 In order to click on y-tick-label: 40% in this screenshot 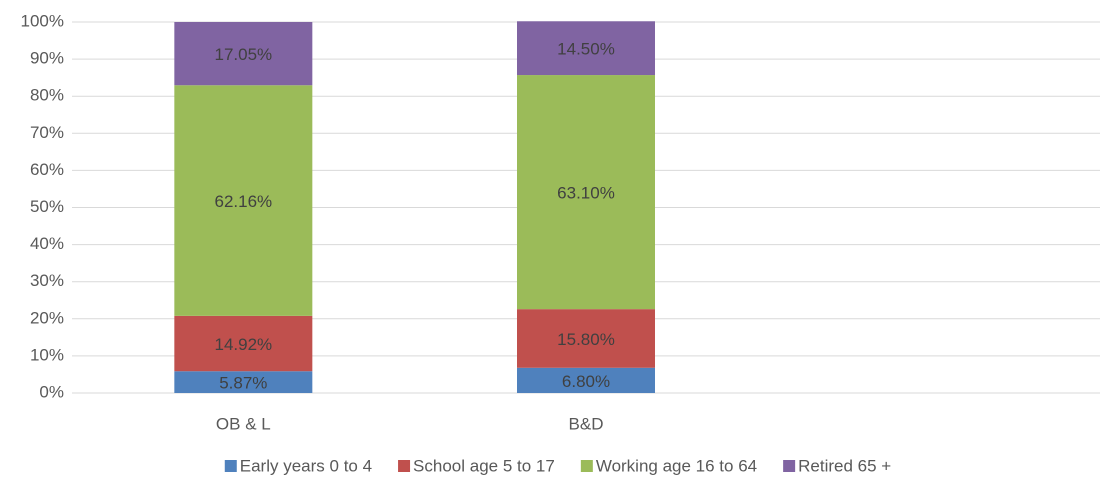, I will do `click(47, 243)`.